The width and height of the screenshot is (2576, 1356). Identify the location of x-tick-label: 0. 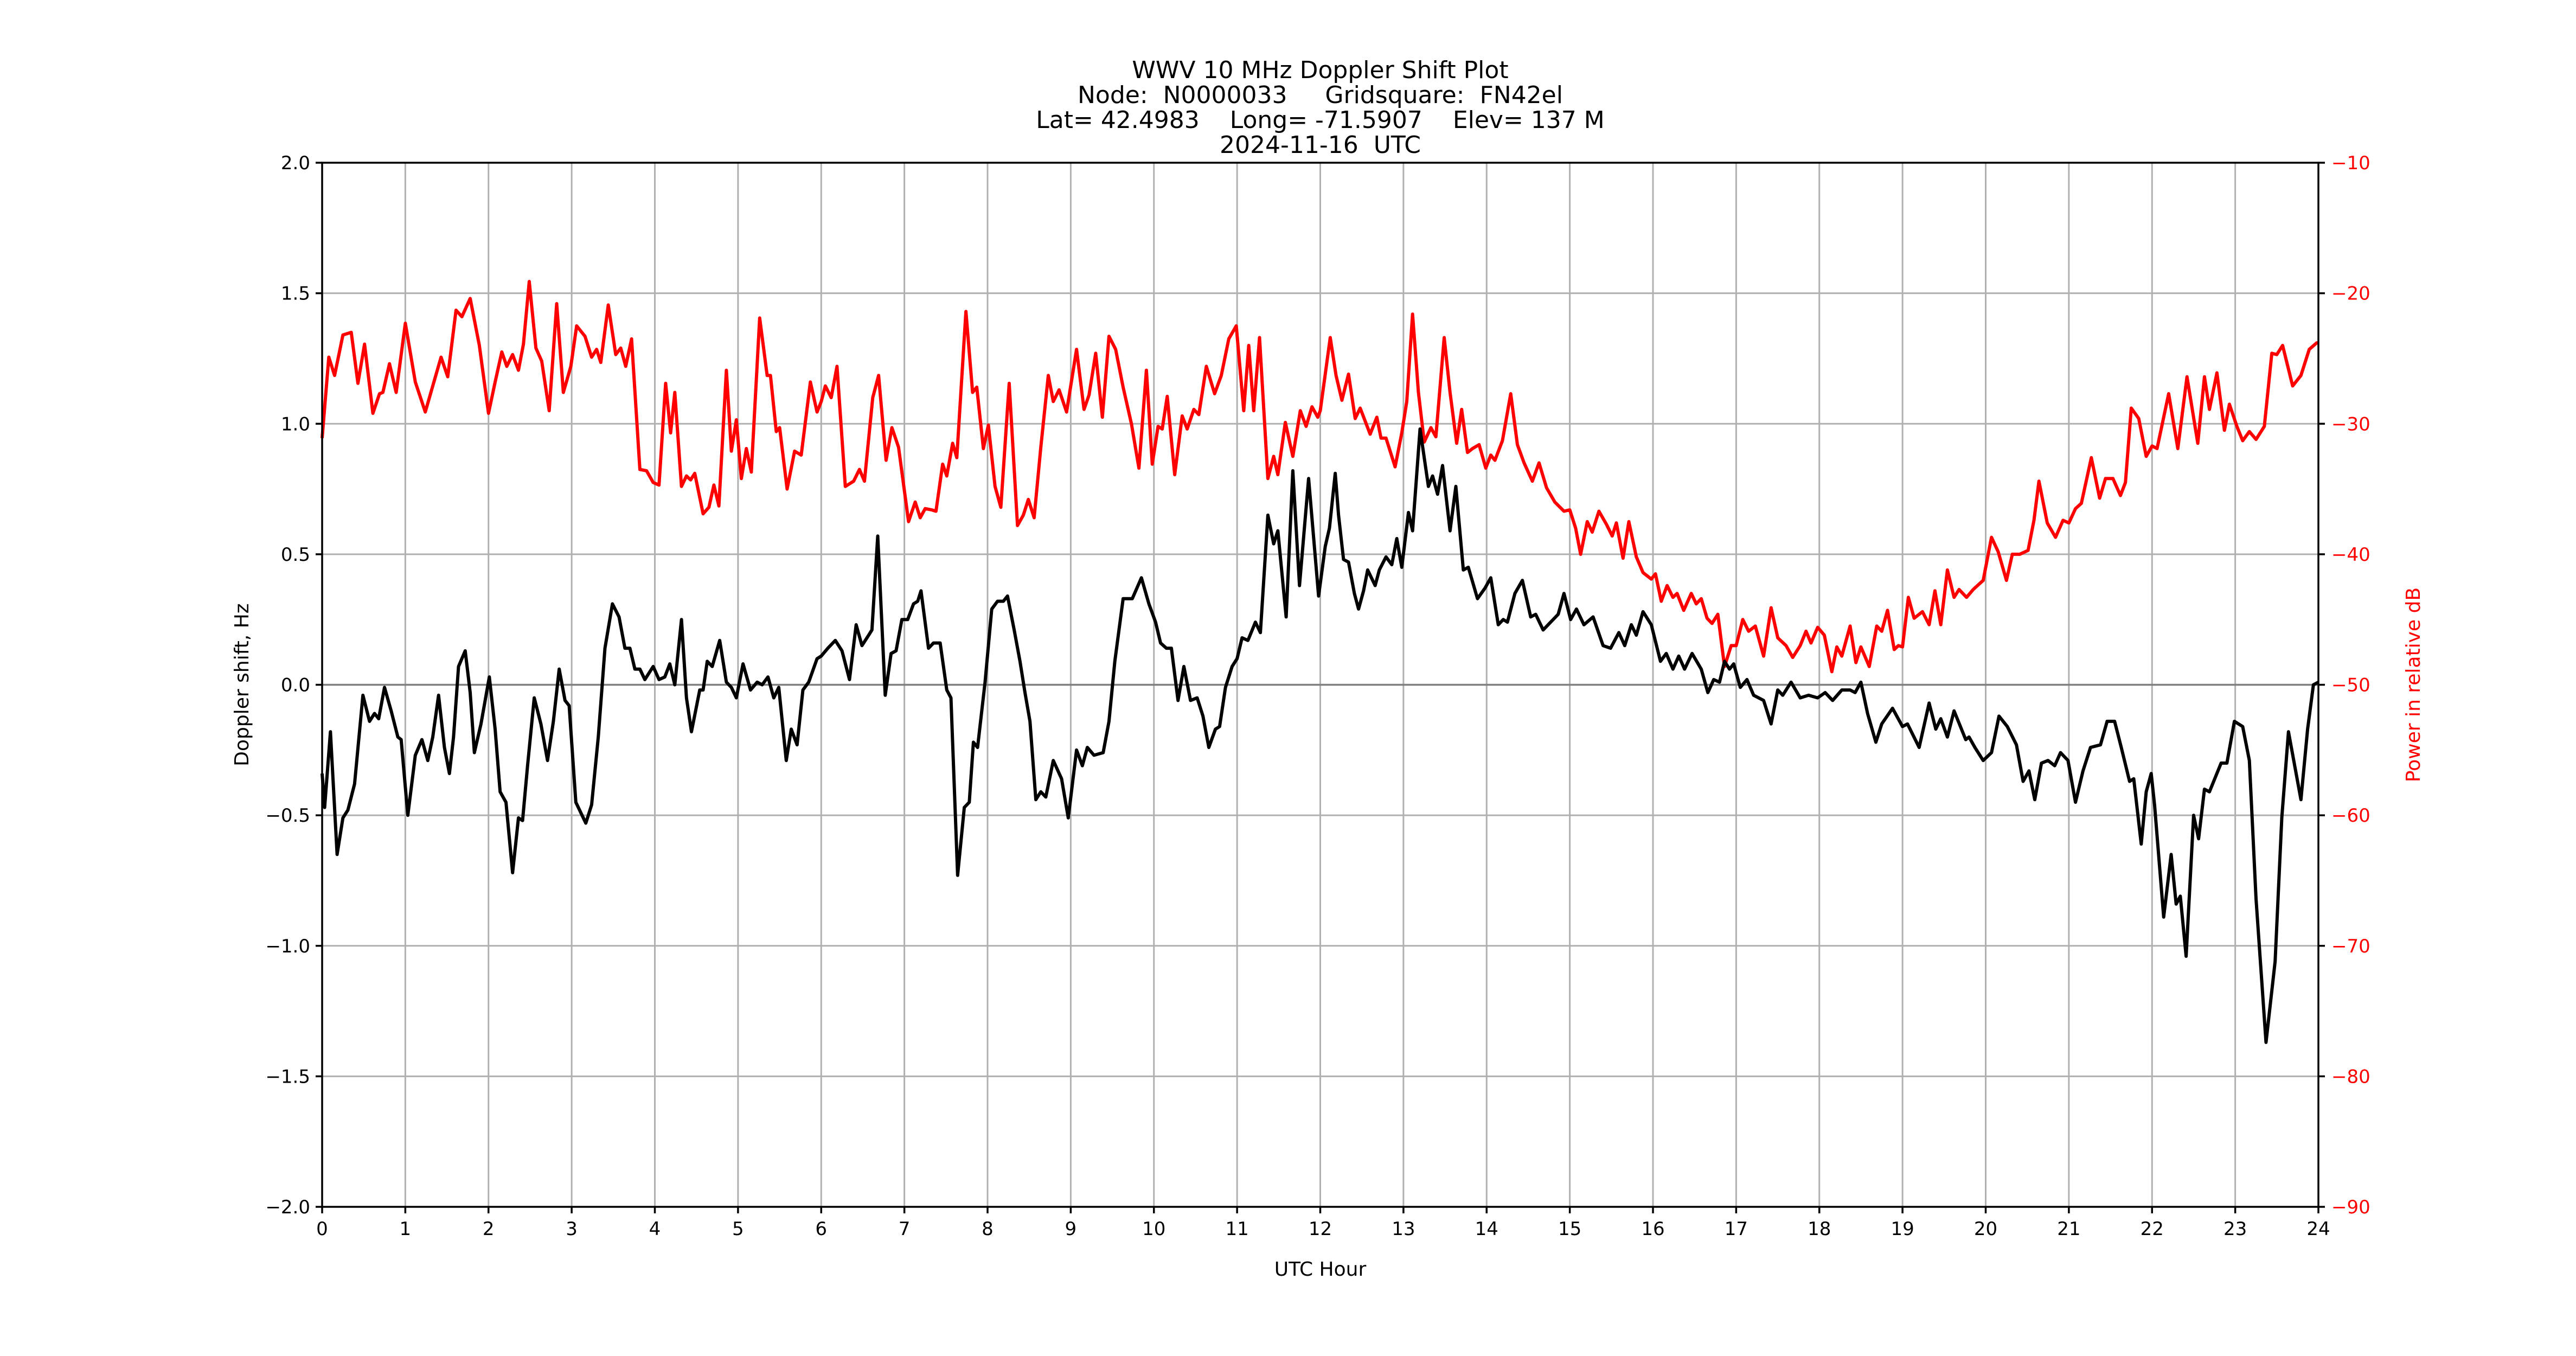
(322, 1229).